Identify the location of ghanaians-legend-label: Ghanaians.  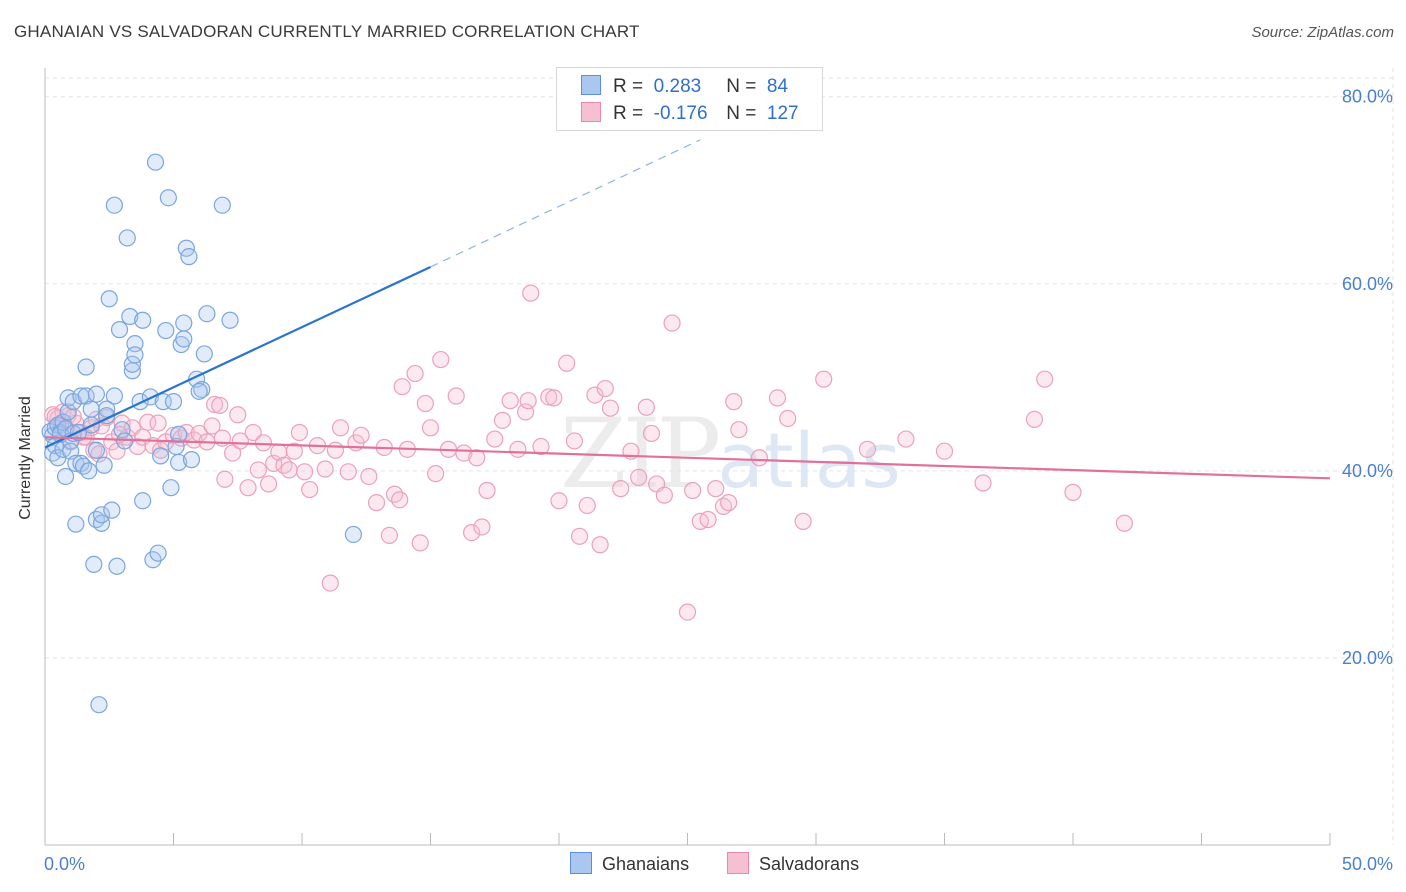
(646, 864).